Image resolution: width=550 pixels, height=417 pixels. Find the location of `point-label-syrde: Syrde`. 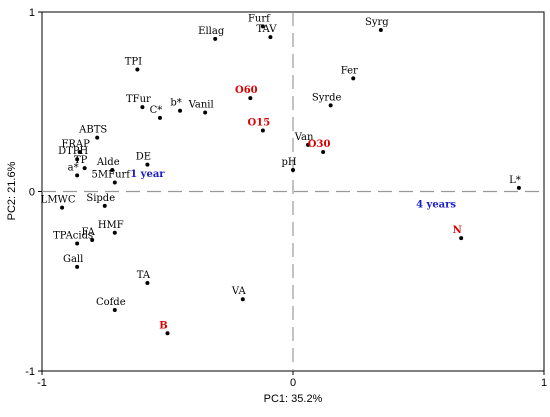

point-label-syrde: Syrde is located at coordinates (327, 97).